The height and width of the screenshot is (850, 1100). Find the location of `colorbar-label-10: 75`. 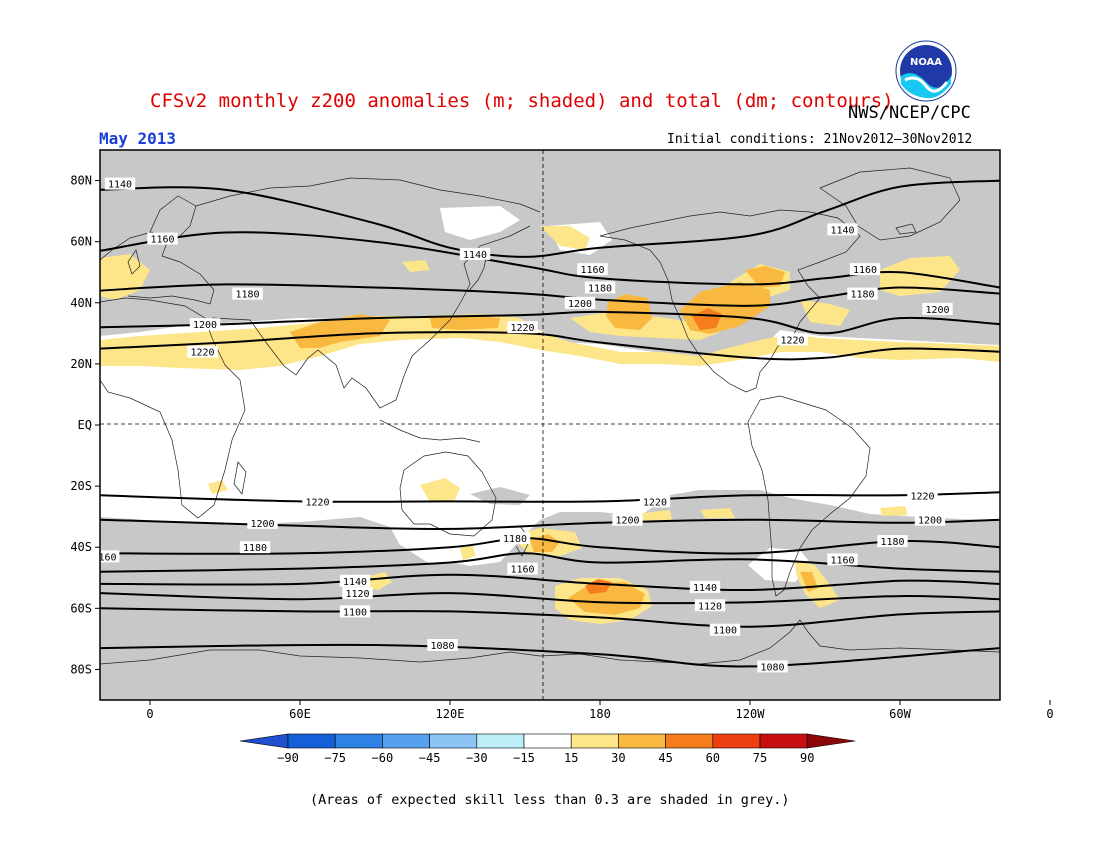

colorbar-label-10: 75 is located at coordinates (760, 758).